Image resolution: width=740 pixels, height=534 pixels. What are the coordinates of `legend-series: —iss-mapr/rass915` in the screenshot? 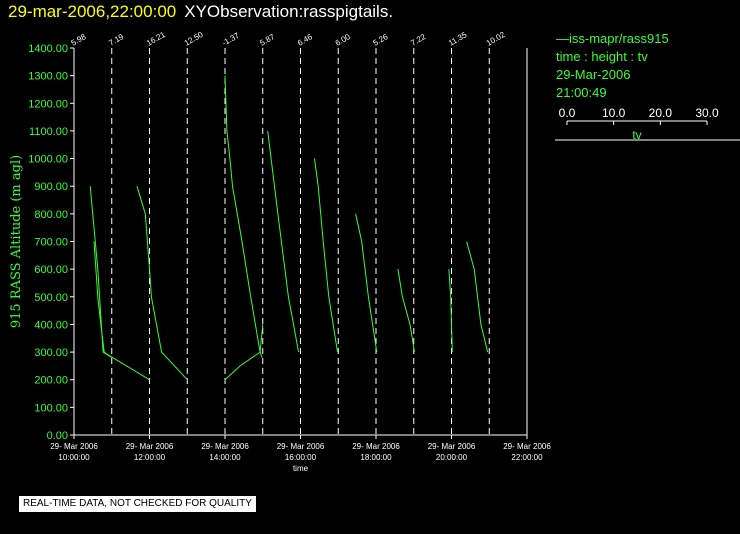 It's located at (612, 38).